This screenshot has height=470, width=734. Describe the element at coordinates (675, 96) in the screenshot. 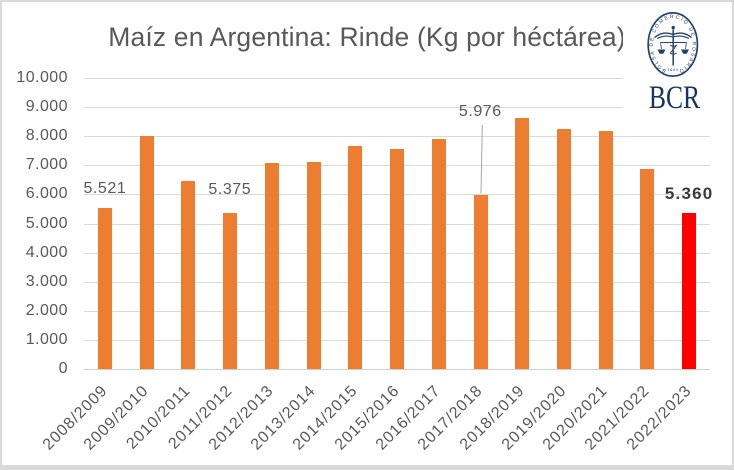

I see `svg-text: BCR` at that location.